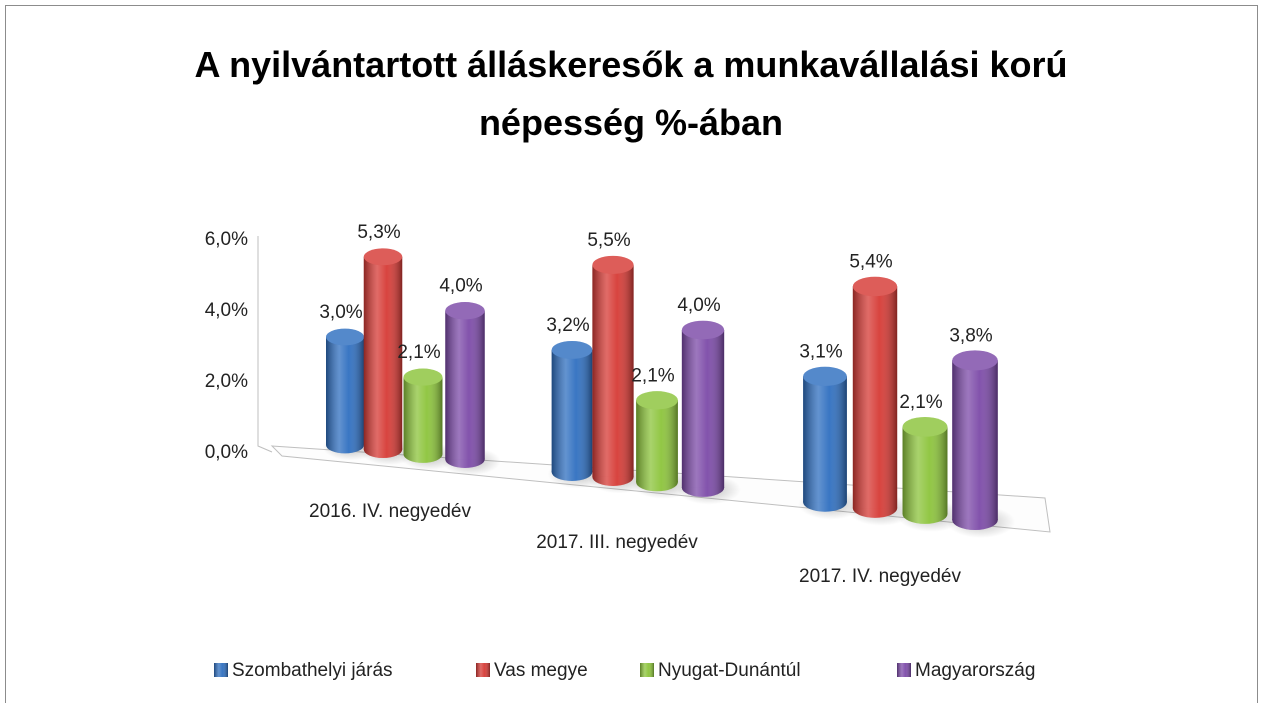  I want to click on data-label: 3,1%, so click(820, 351).